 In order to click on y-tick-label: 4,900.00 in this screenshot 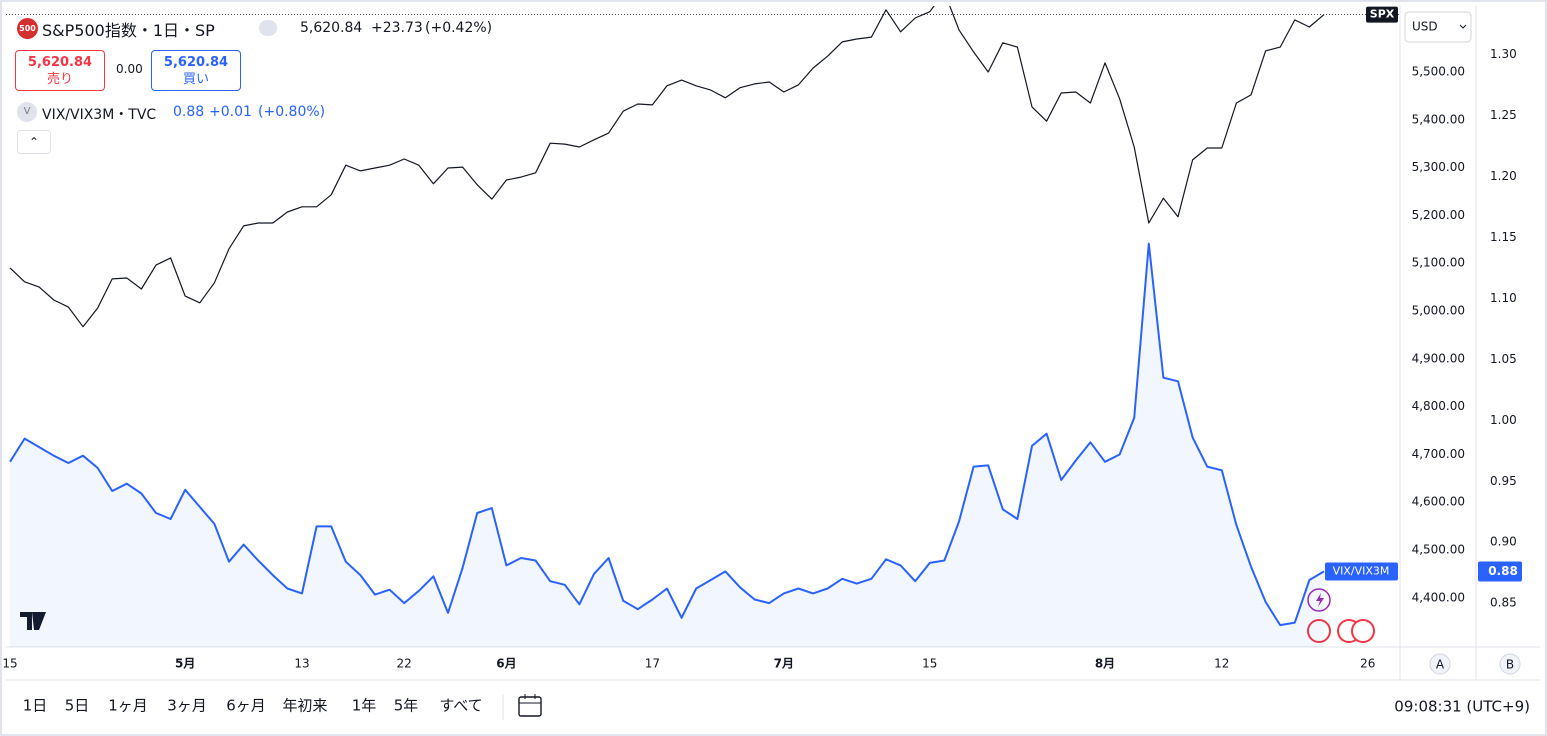, I will do `click(1438, 358)`.